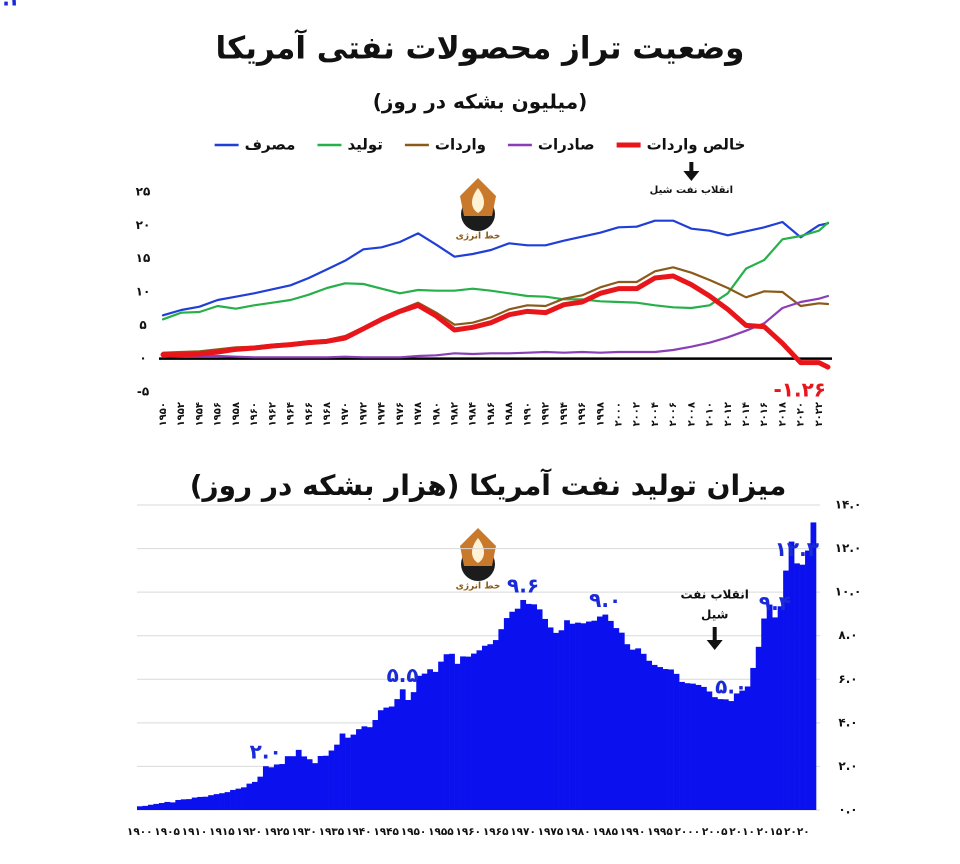  Describe the element at coordinates (266, 752) in the screenshot. I see `data-label: ۲.۰` at that location.